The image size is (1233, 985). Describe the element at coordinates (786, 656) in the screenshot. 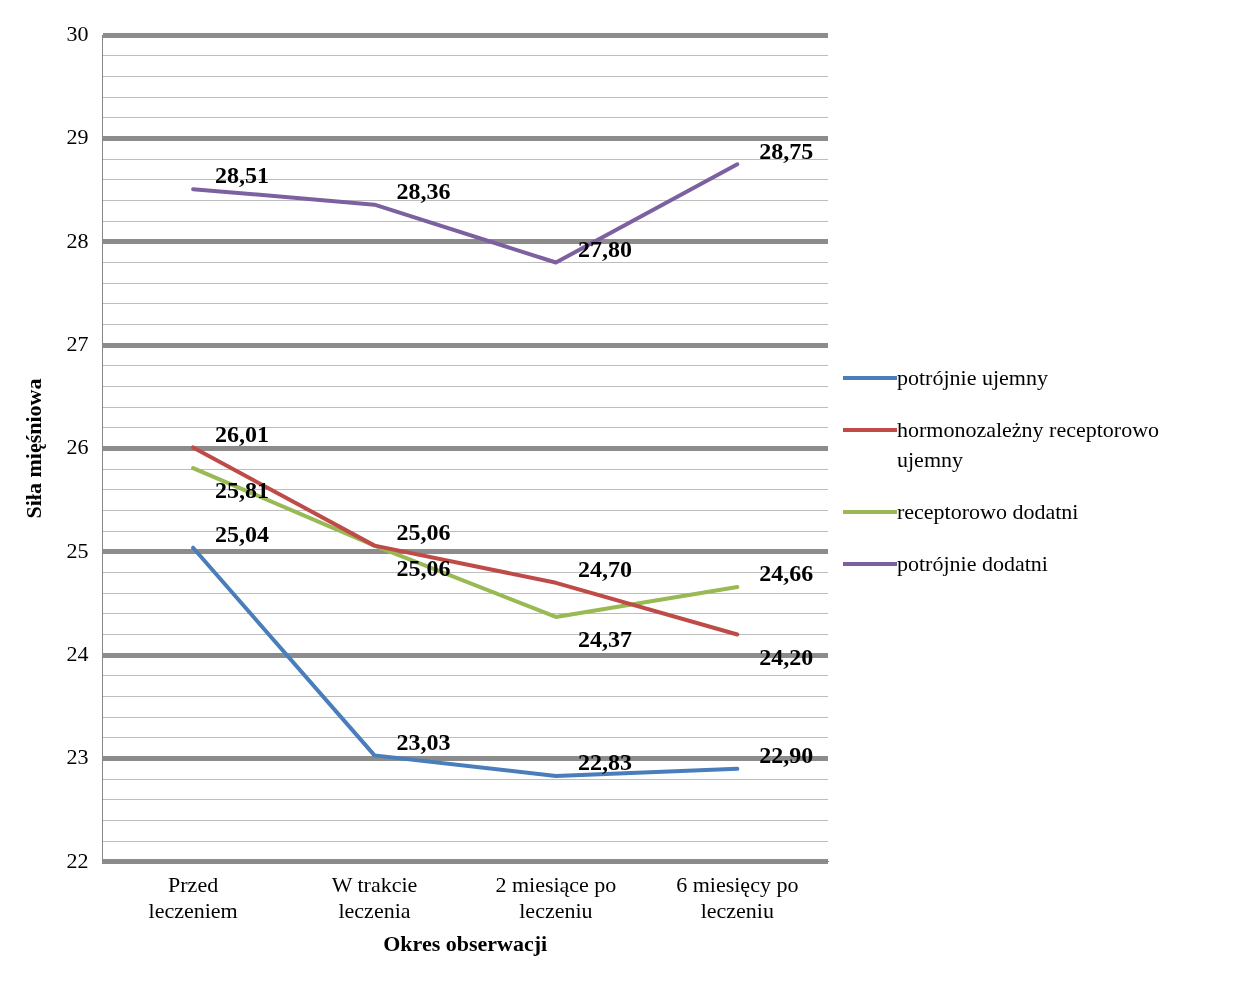

I see `data-label: 24,20` at that location.